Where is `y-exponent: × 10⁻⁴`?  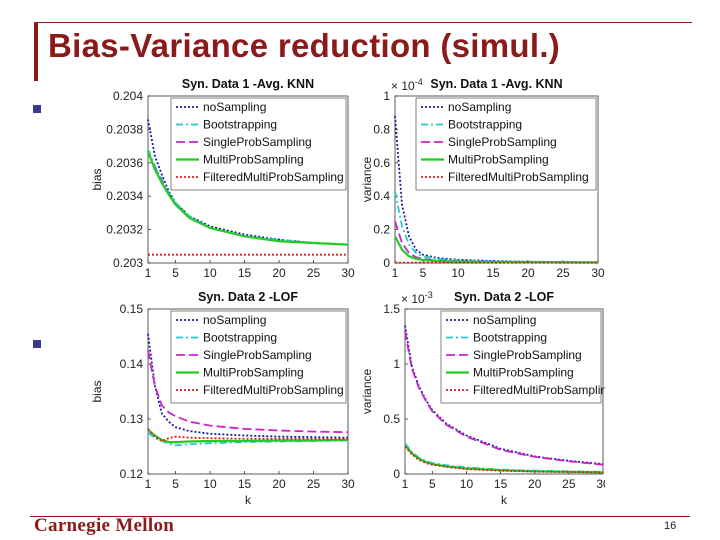 y-exponent: × 10⁻⁴ is located at coordinates (407, 85).